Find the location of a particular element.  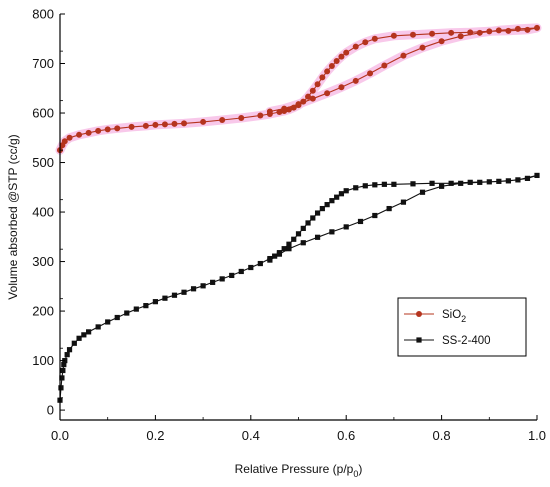

legend-label-1: SiO2 is located at coordinates (454, 316).